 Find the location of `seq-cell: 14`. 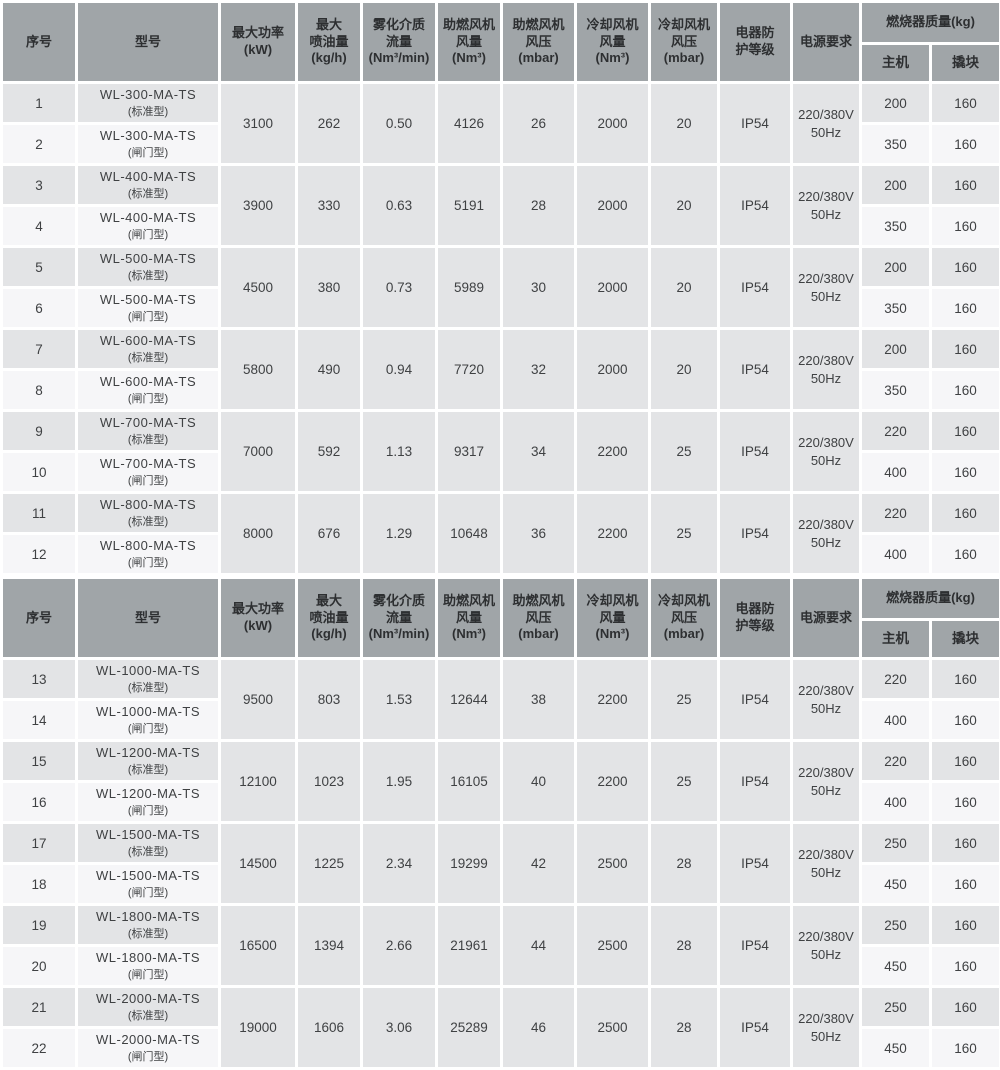

seq-cell: 14 is located at coordinates (39, 720).